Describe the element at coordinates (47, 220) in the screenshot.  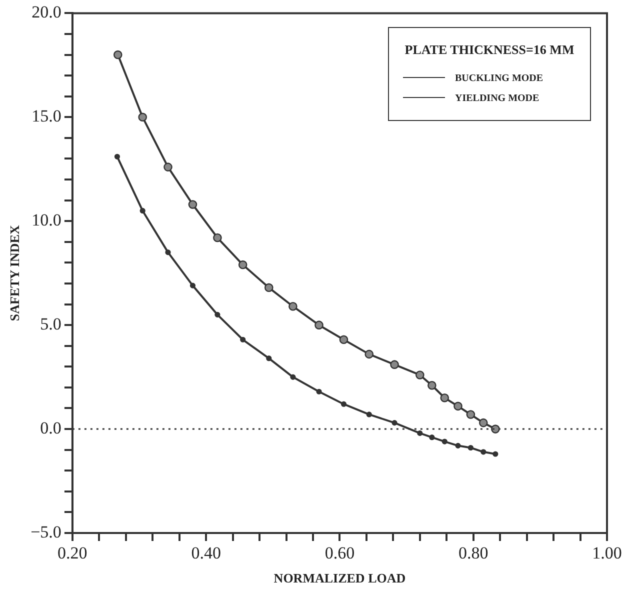
I see `y-tick-label: 10.0` at that location.